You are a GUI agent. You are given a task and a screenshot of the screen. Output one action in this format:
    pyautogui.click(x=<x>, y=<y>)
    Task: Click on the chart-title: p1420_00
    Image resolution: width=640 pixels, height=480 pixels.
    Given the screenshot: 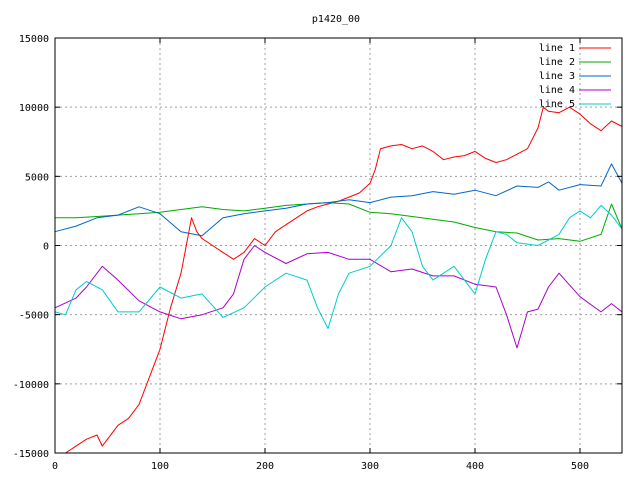 What is the action you would take?
    pyautogui.click(x=336, y=19)
    